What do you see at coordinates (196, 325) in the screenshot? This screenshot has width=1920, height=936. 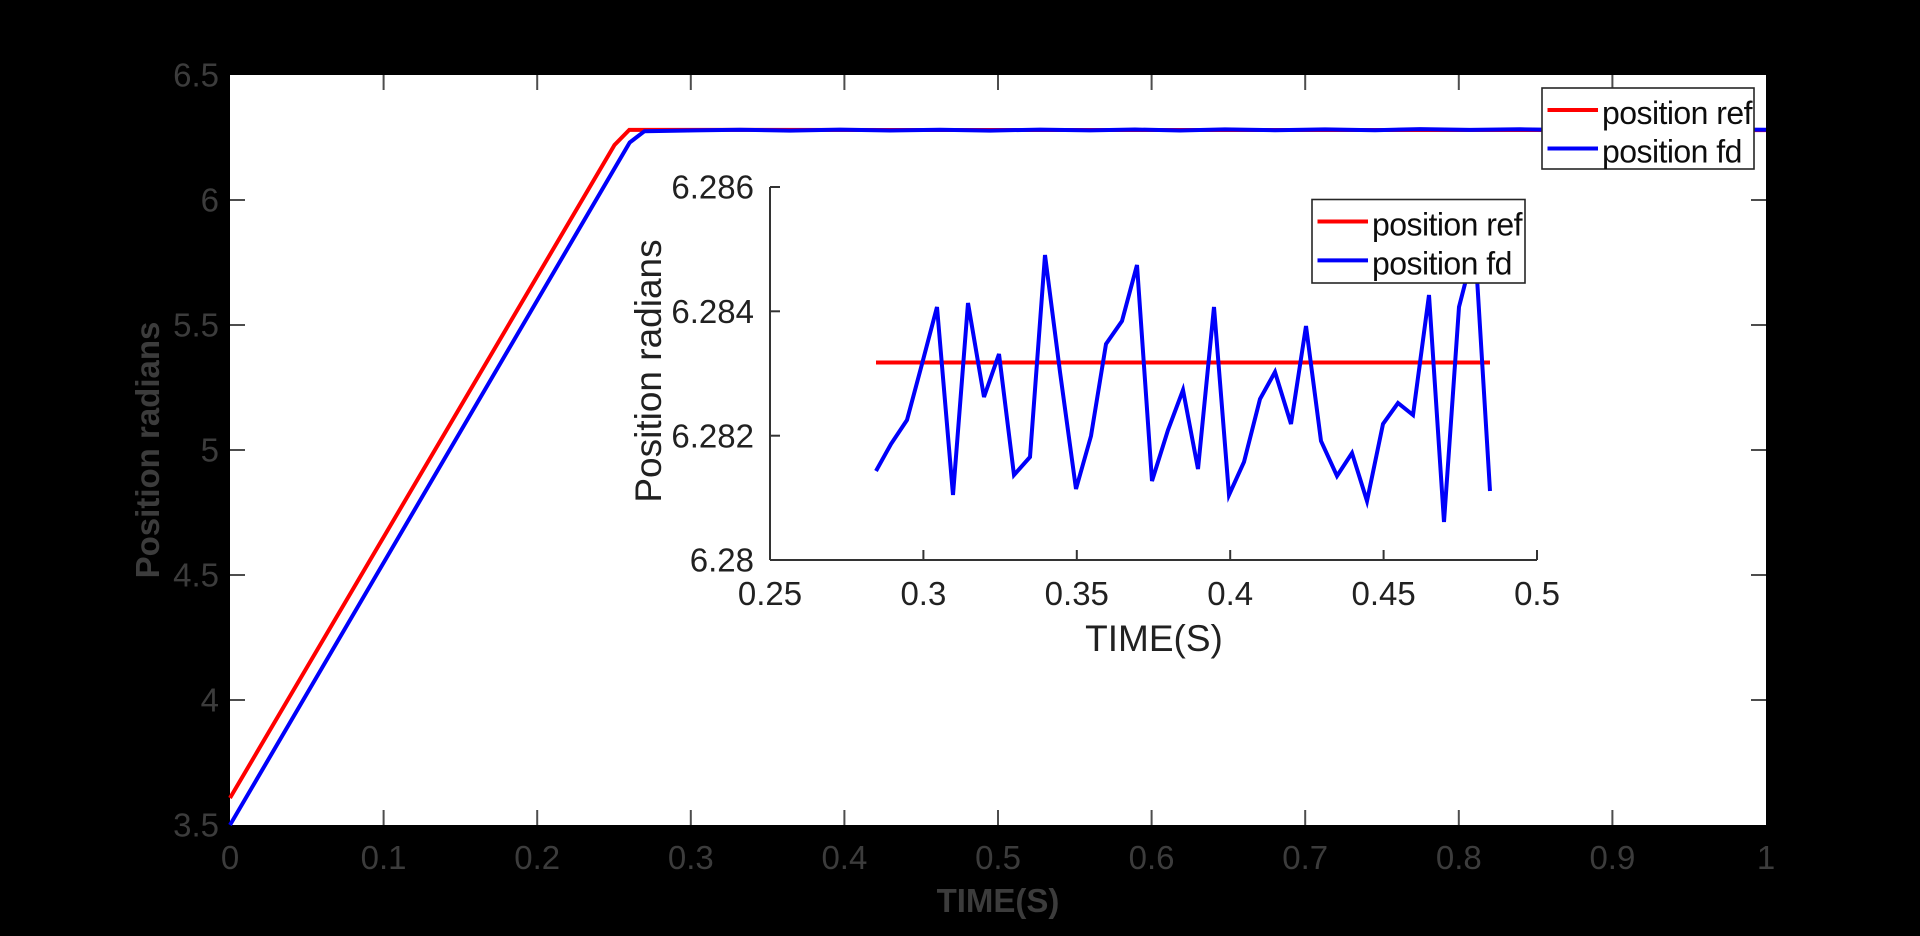 I see `svg-text: 5.5` at bounding box center [196, 325].